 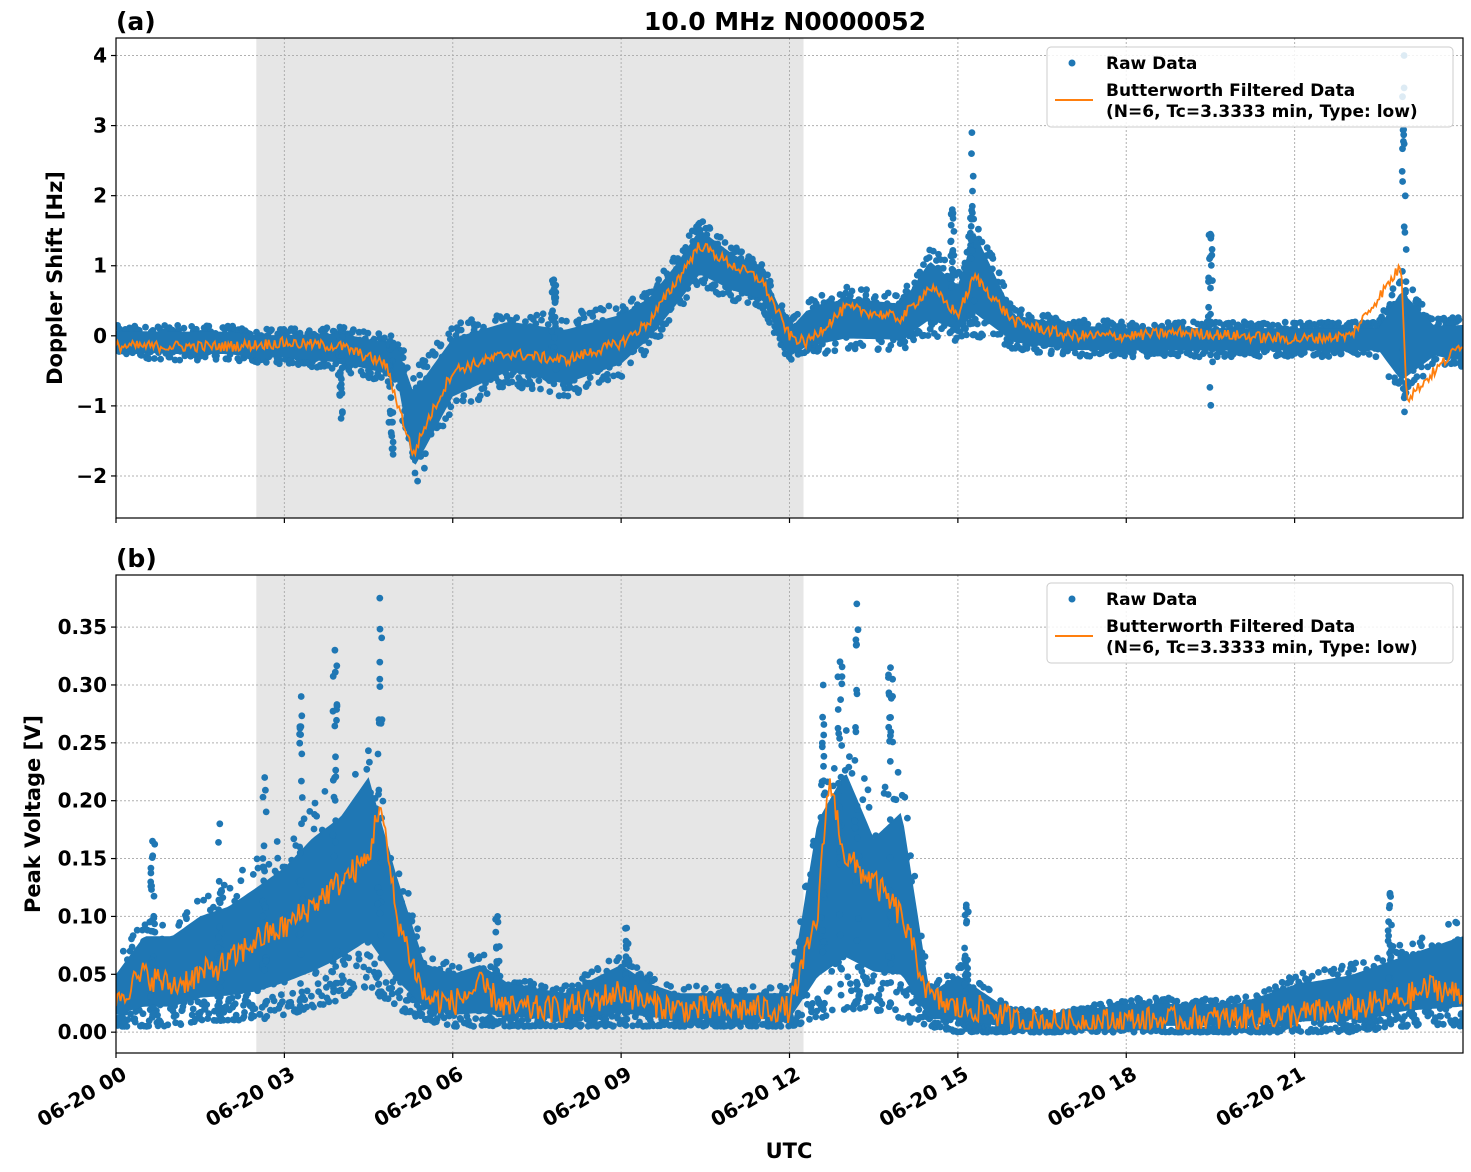 I want to click on legend-box, so click(x=1250, y=87).